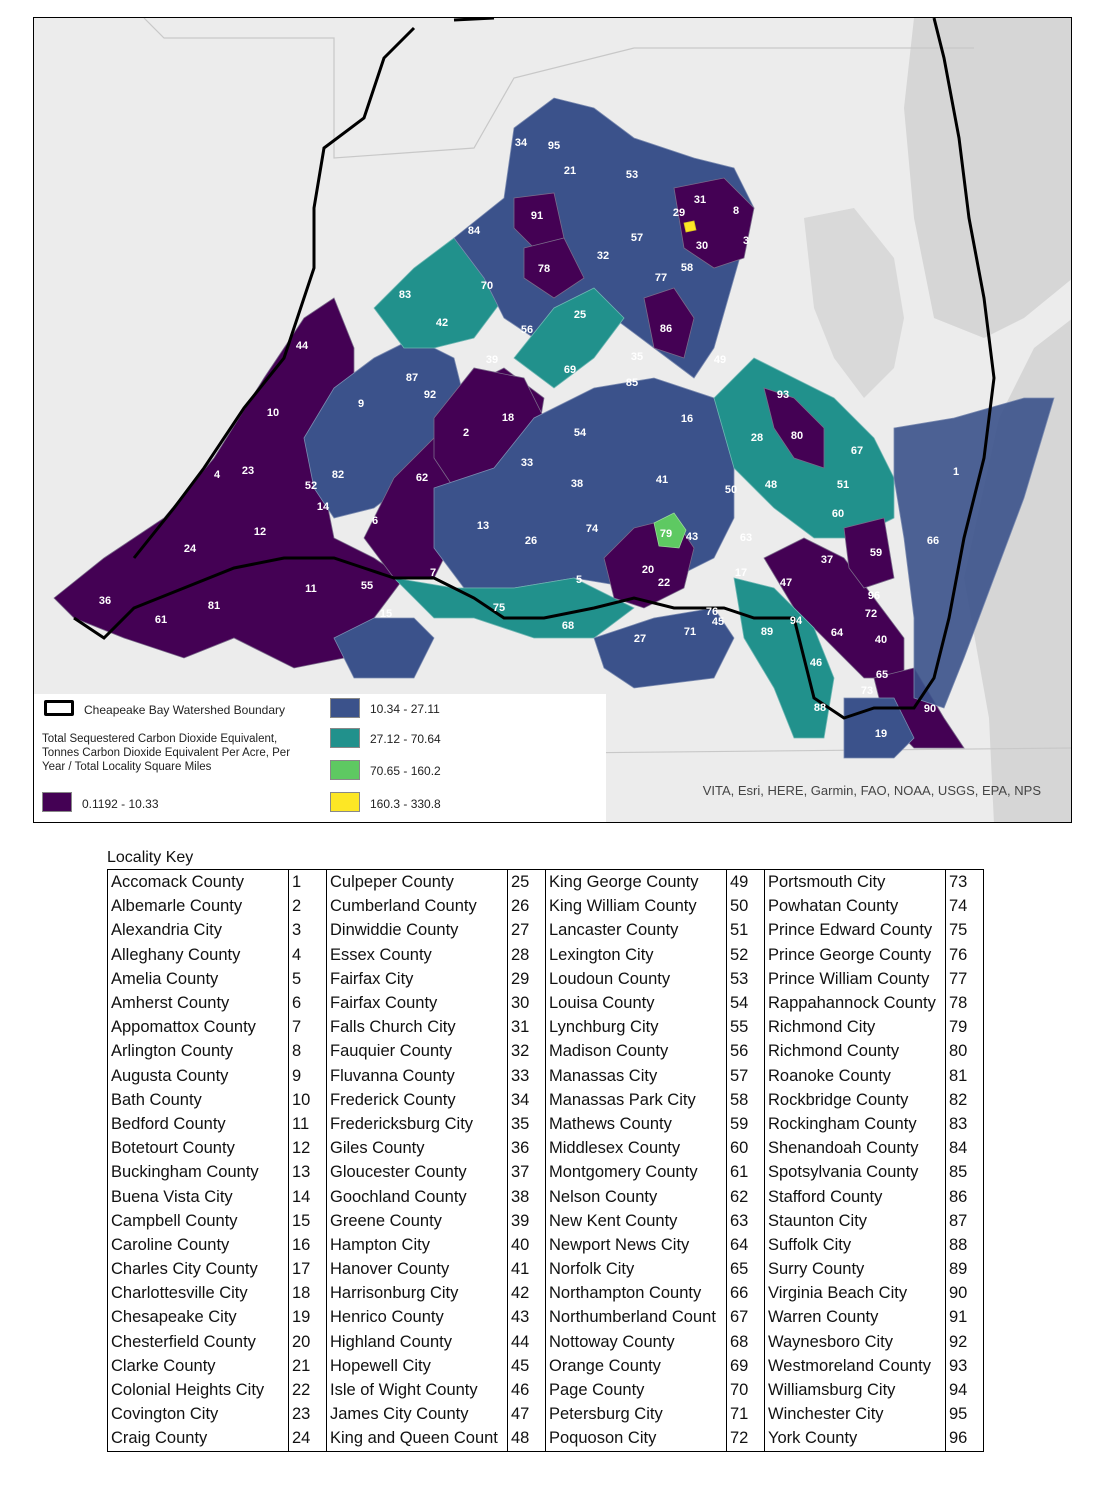  Describe the element at coordinates (307, 1148) in the screenshot. I see `locality-number: 12` at that location.